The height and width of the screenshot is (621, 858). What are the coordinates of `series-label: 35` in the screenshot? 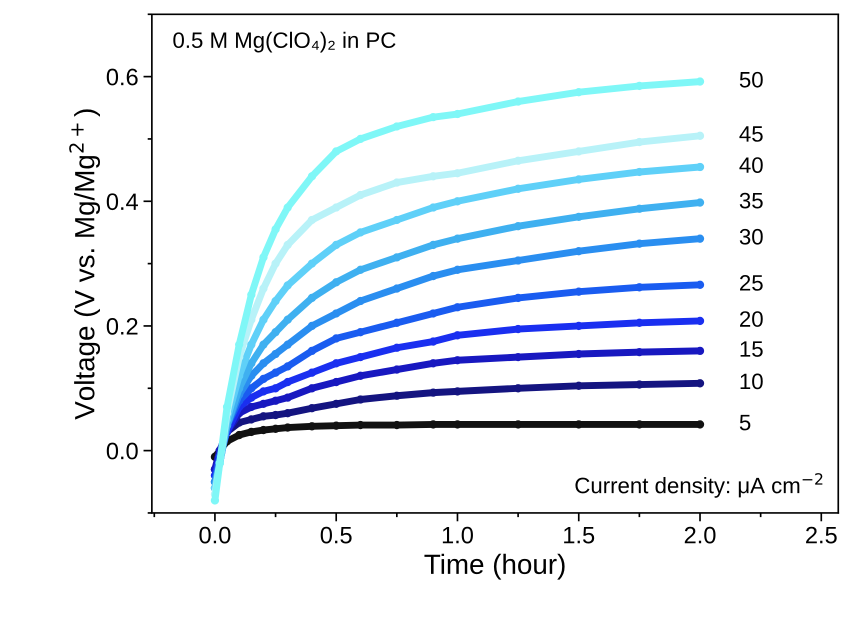 It's located at (751, 200).